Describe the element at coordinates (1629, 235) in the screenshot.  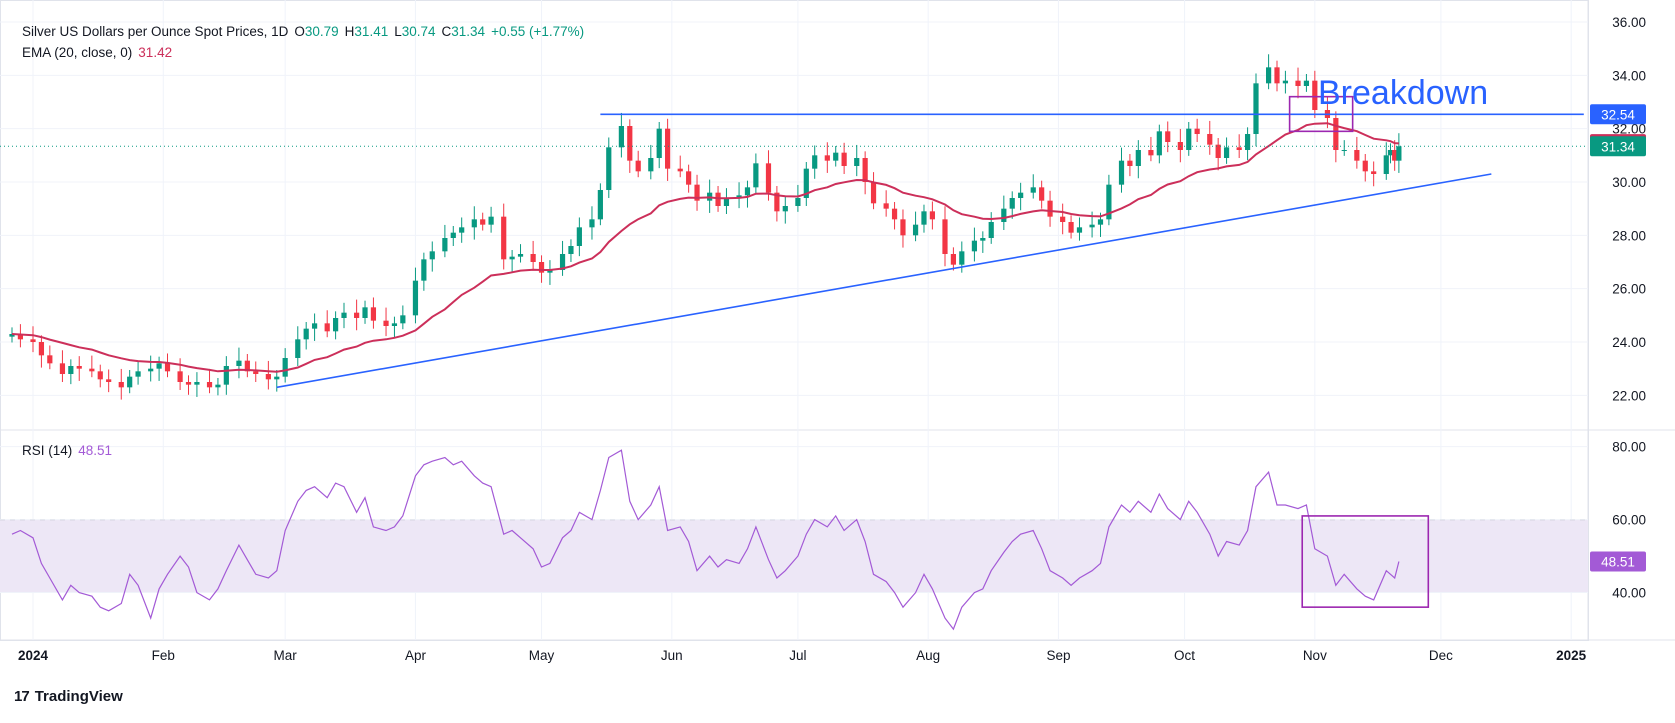
I see `price-tick-label: 28.00` at that location.